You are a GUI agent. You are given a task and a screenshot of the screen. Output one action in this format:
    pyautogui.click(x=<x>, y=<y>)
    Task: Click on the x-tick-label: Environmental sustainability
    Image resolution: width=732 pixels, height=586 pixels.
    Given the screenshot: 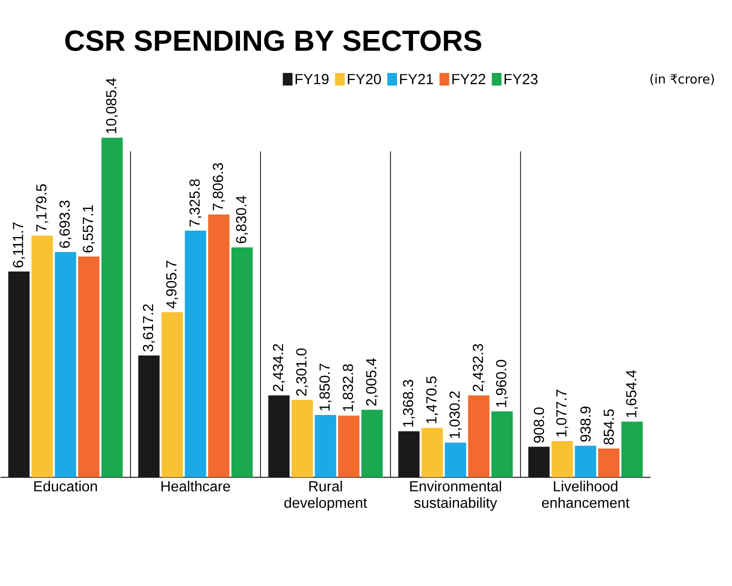 What is the action you would take?
    pyautogui.click(x=456, y=495)
    